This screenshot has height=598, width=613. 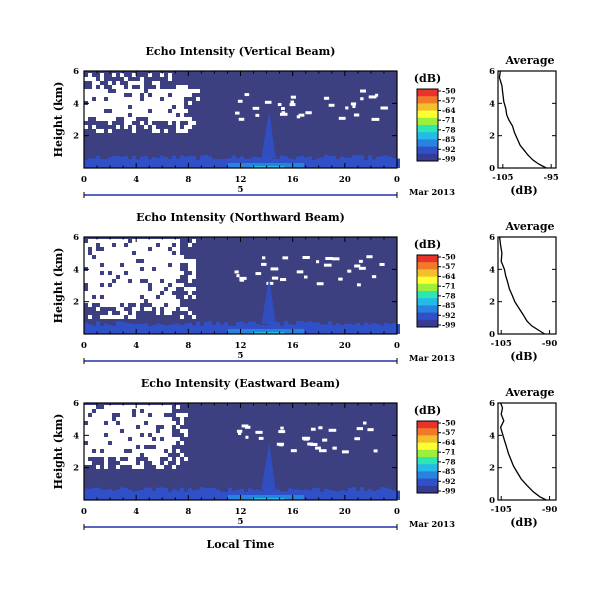 What do you see at coordinates (449, 423) in the screenshot?
I see `colorbar-tick-label: -50` at bounding box center [449, 423].